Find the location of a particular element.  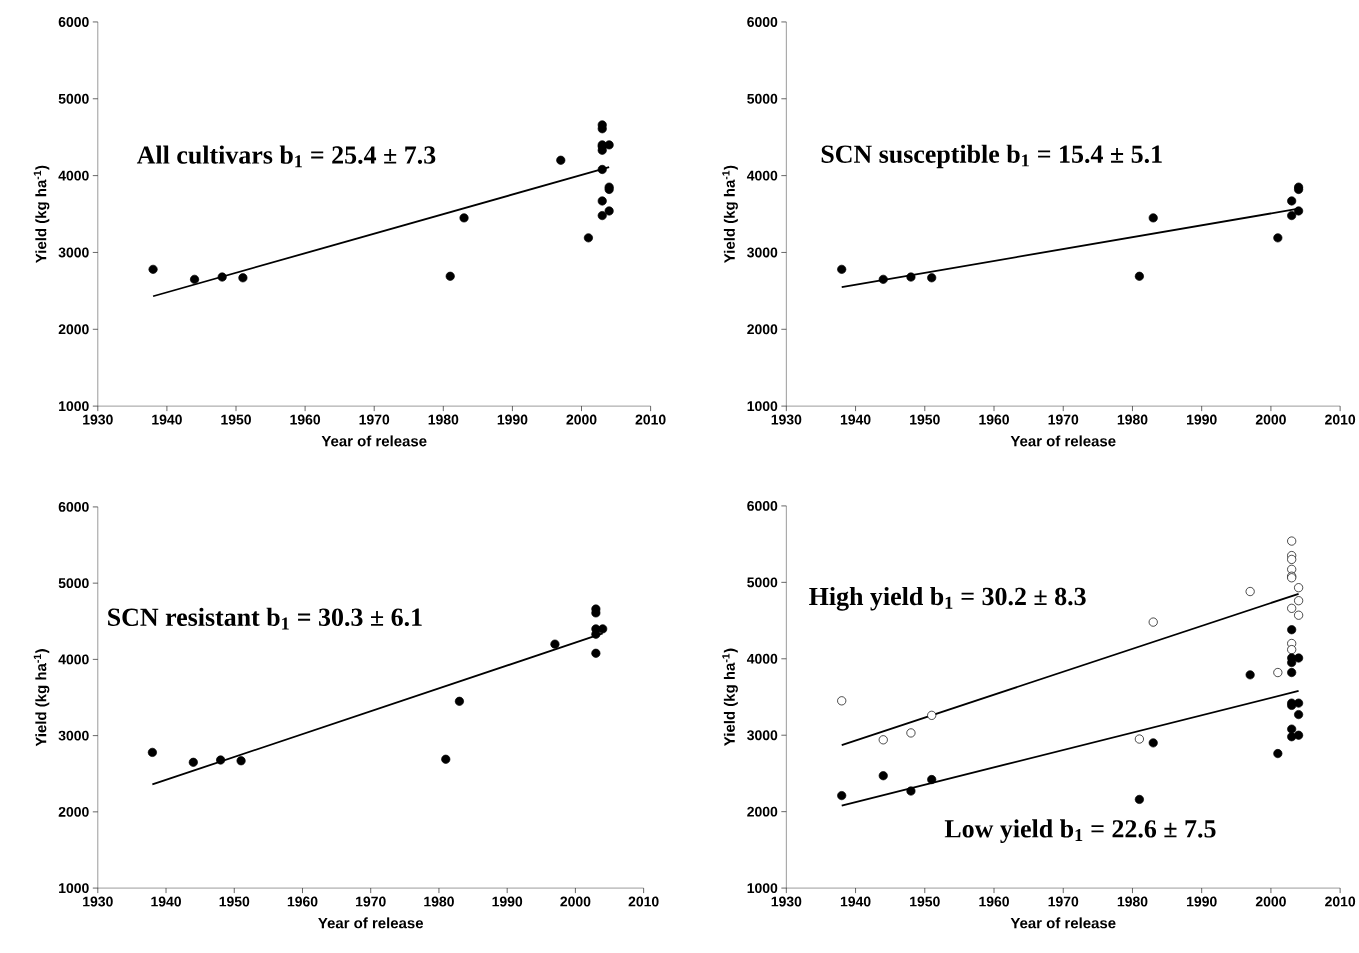

annotation: All cultivars b$_{1}$ = 25.4 ± 7.3 is located at coordinates (286, 156).